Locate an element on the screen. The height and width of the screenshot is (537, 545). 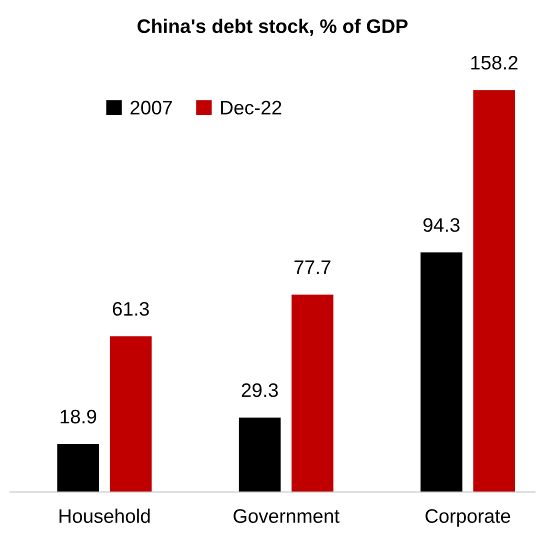
x-tick-label: Corporate is located at coordinates (468, 518).